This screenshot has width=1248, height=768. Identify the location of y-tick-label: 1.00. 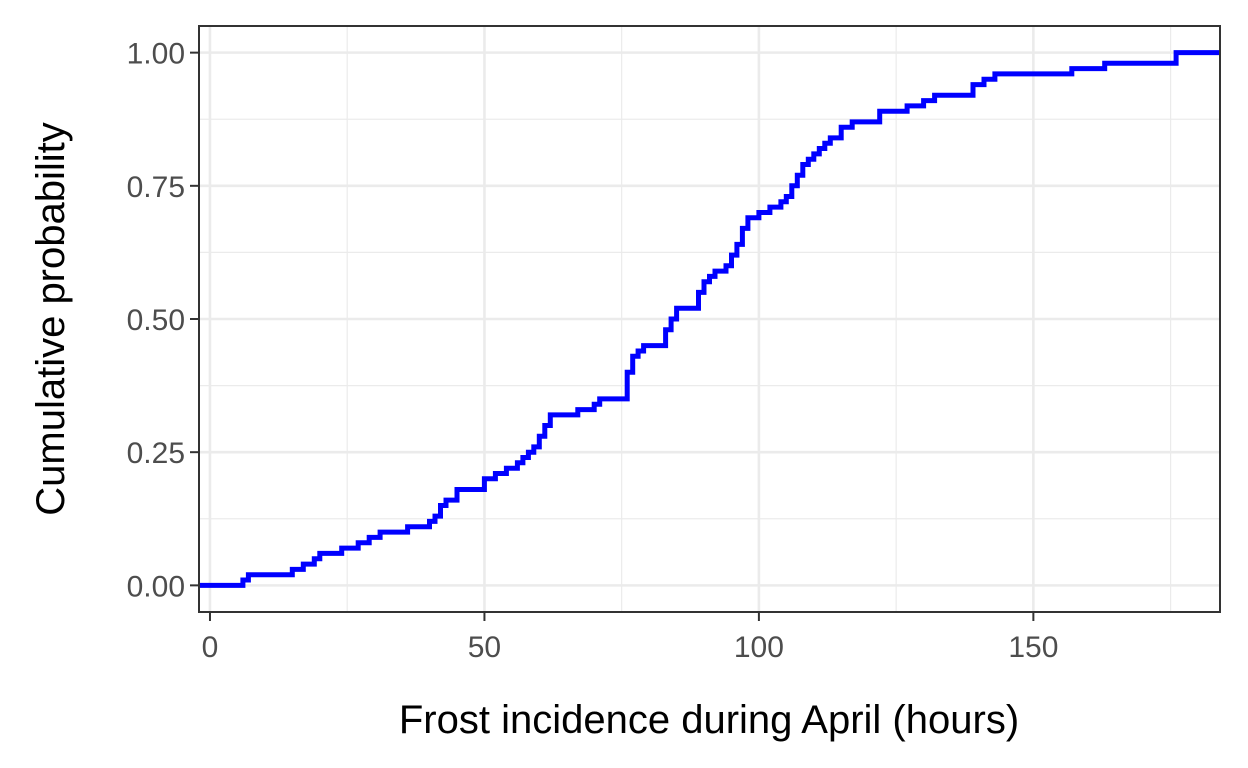
(156, 54).